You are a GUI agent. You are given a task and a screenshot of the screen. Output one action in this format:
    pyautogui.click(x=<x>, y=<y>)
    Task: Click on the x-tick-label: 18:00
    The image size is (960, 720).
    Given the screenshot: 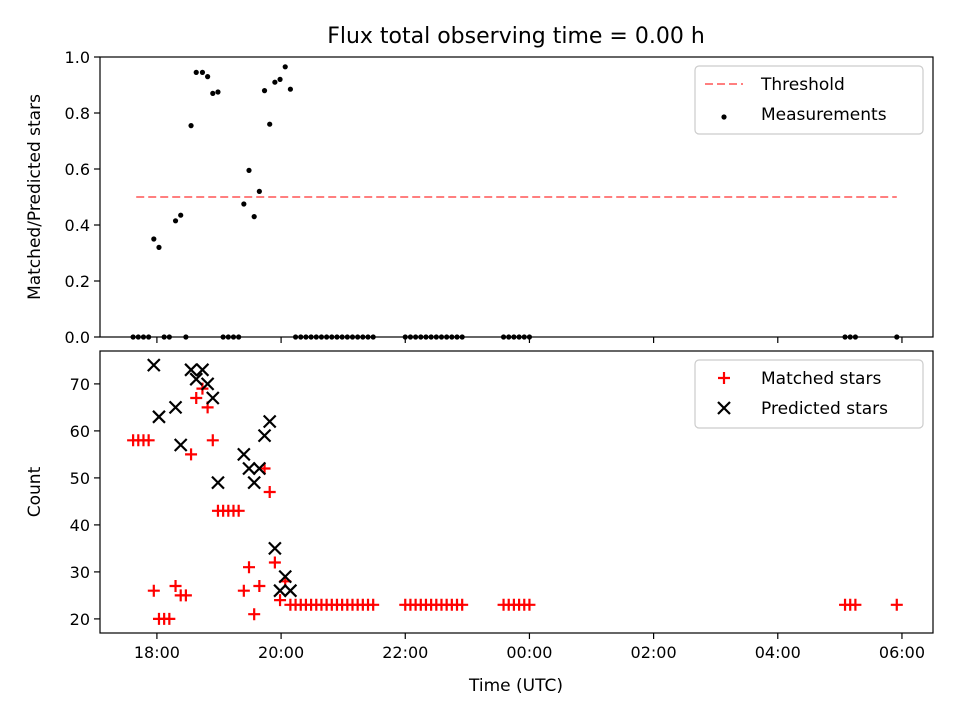 What is the action you would take?
    pyautogui.click(x=157, y=652)
    